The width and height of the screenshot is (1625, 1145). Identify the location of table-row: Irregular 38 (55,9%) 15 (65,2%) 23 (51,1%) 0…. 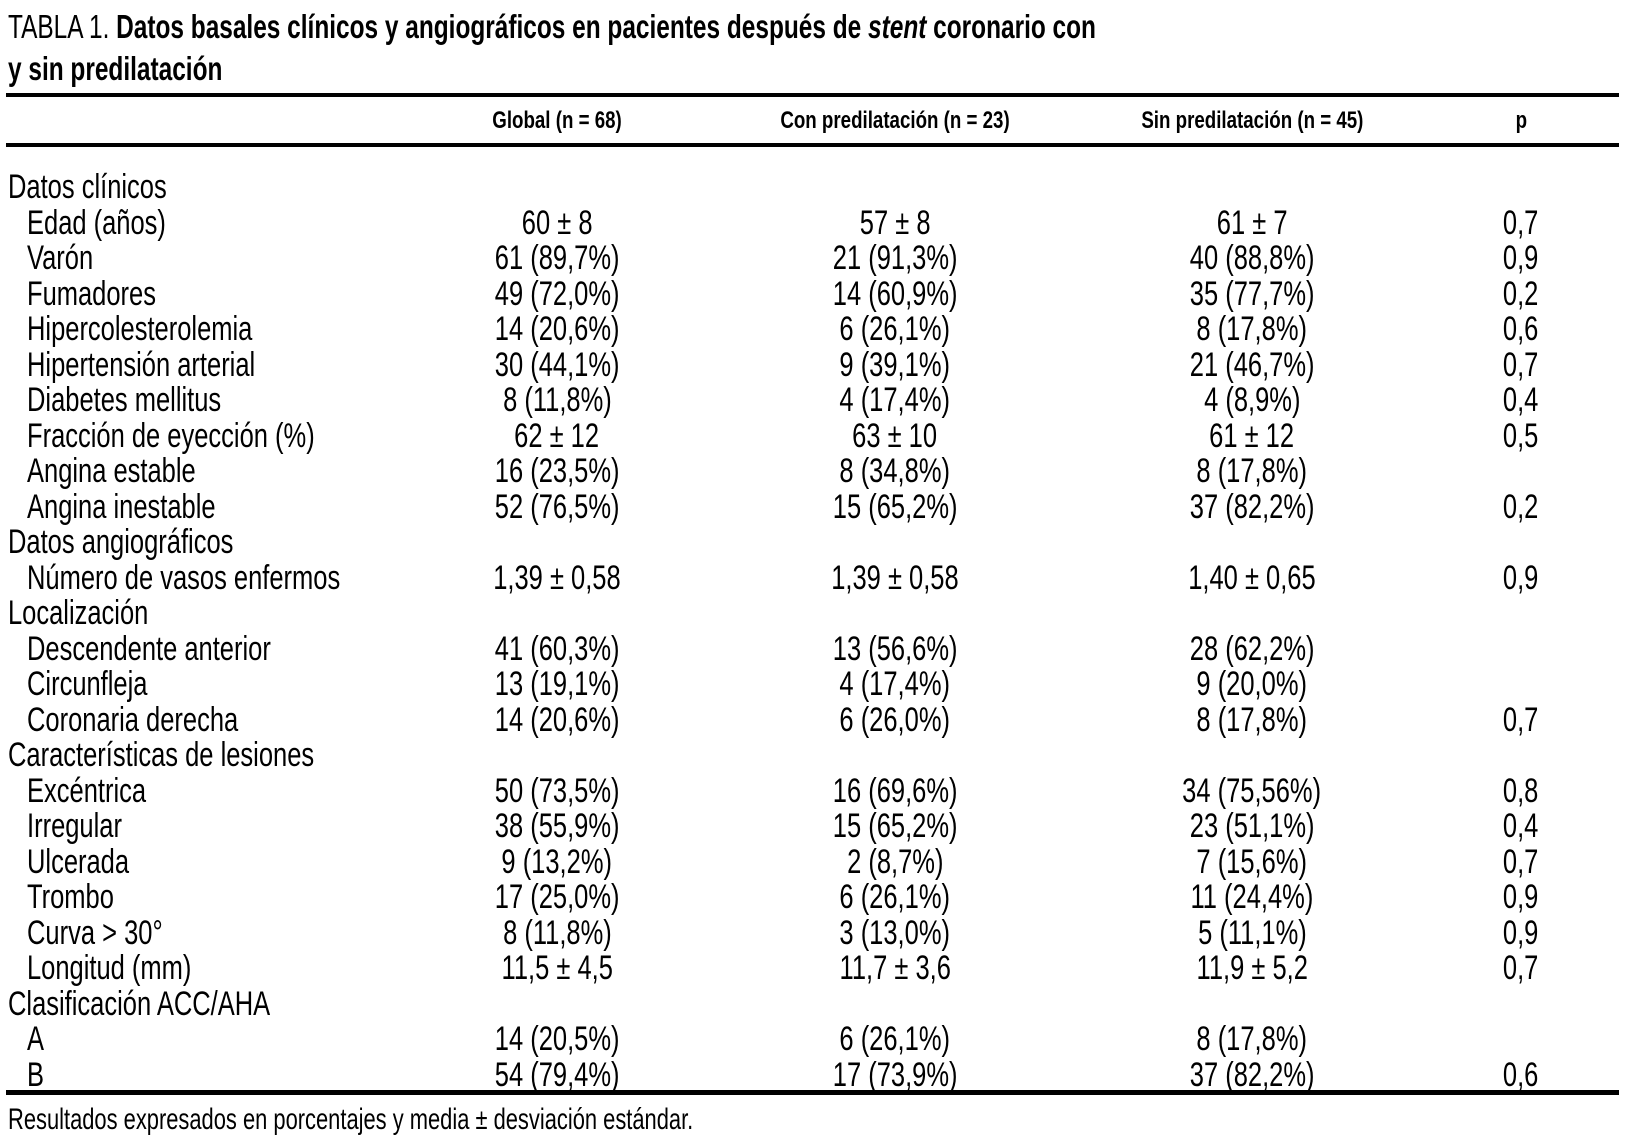
(812, 826).